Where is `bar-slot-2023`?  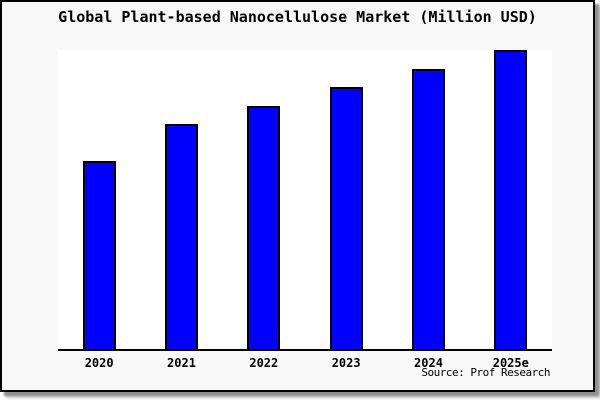 bar-slot-2023 is located at coordinates (346, 199).